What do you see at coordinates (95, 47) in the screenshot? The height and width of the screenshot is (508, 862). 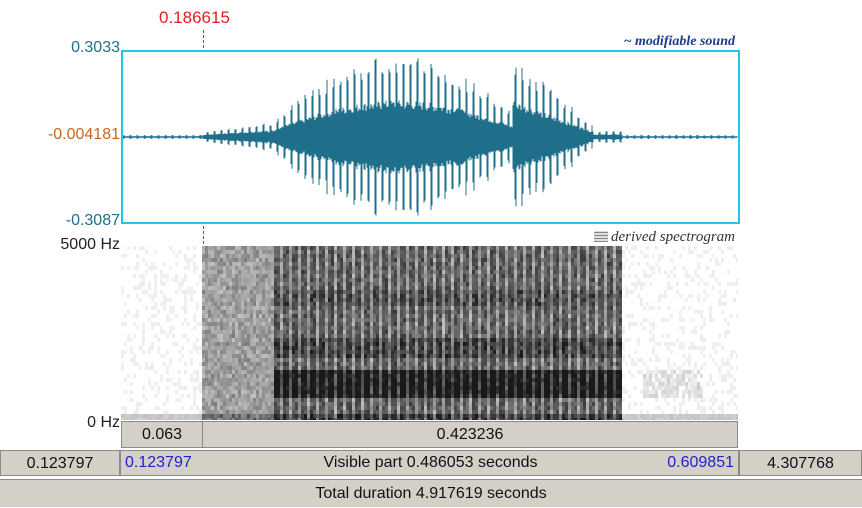 I see `waveform-max-label: 0.3033` at bounding box center [95, 47].